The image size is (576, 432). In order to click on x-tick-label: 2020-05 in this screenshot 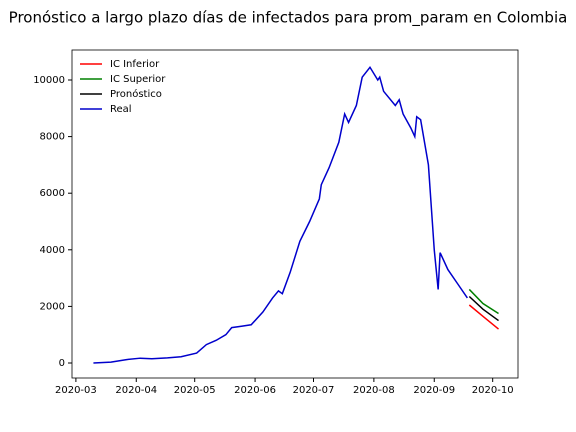, I will do `click(195, 390)`.